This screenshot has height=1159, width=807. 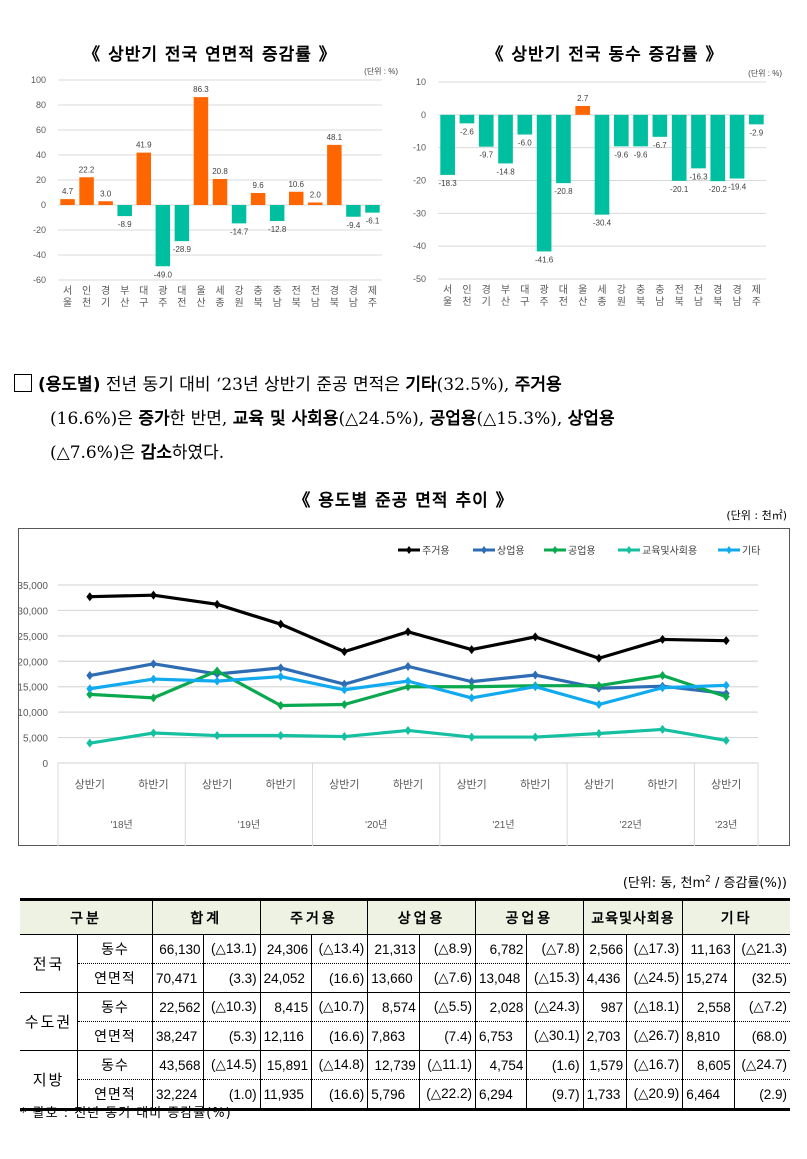 What do you see at coordinates (232, 1095) in the screenshot?
I see `change-rate-cell: (1.0)` at bounding box center [232, 1095].